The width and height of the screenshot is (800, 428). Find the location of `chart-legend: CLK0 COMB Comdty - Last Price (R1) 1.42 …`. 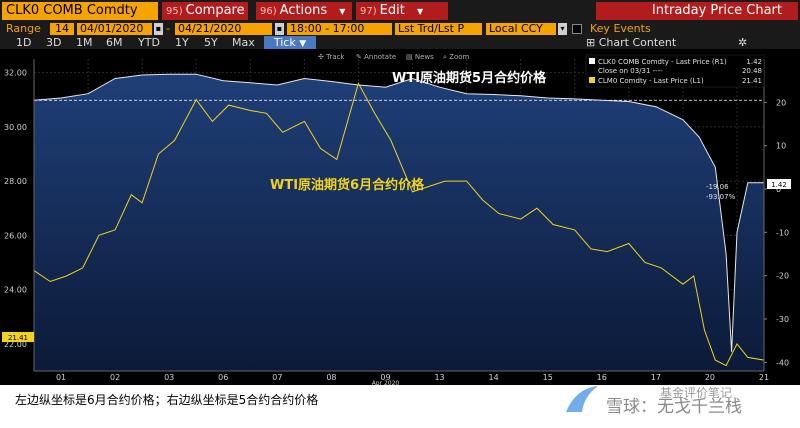

chart-legend: CLK0 COMB Comdty - Last Price (R1) 1.42 … is located at coordinates (675, 71).